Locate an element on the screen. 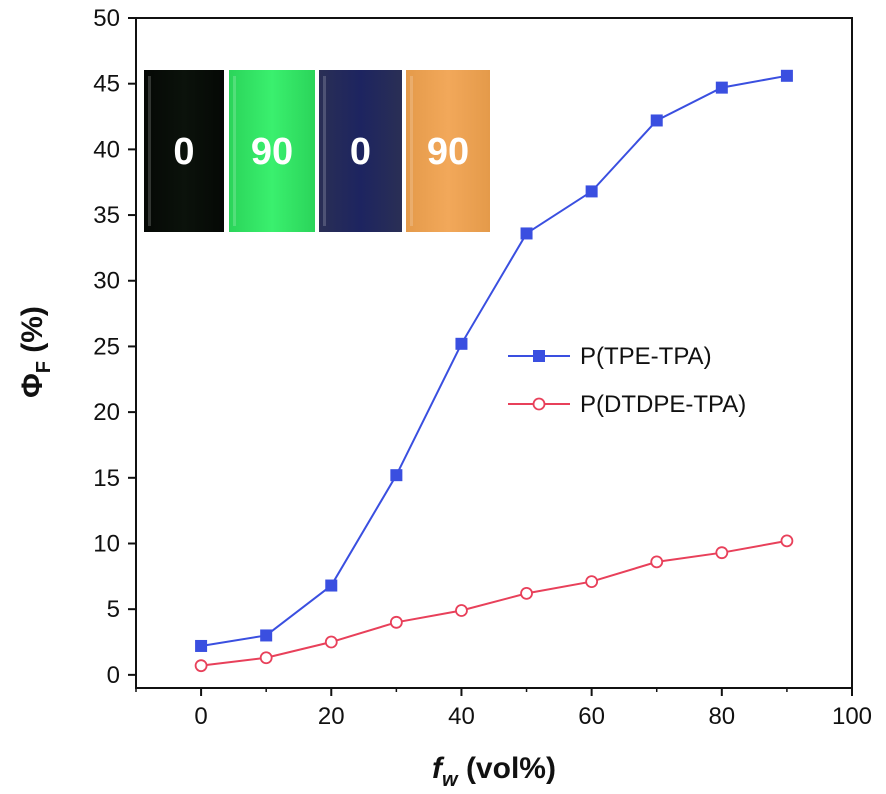 This screenshot has height=794, width=886. y-axis-title: ΦF (%) is located at coordinates (35, 352).